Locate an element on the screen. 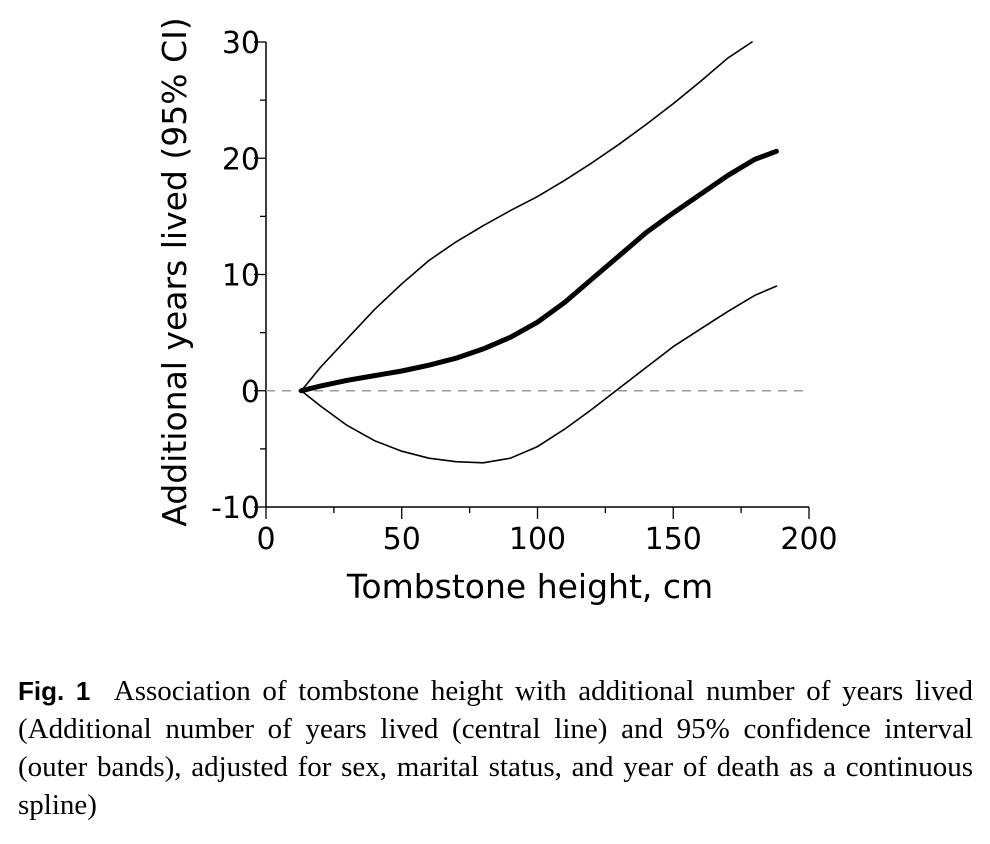 The height and width of the screenshot is (844, 990). x-axis-title: Tombstone height, cm is located at coordinates (529, 586).